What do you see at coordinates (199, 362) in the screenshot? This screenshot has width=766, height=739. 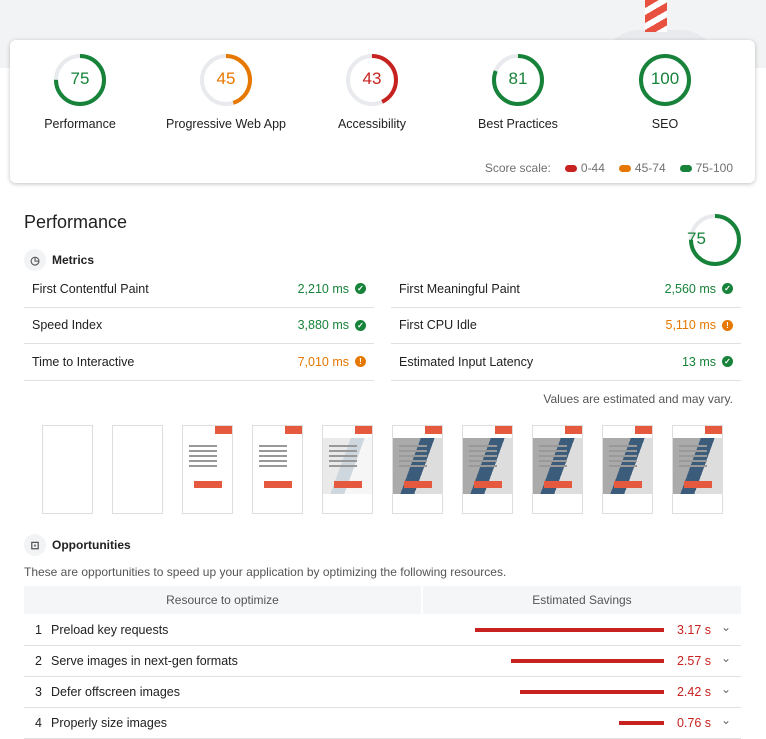 I see `metric-row: Time to Interactive 7,010 ms !` at bounding box center [199, 362].